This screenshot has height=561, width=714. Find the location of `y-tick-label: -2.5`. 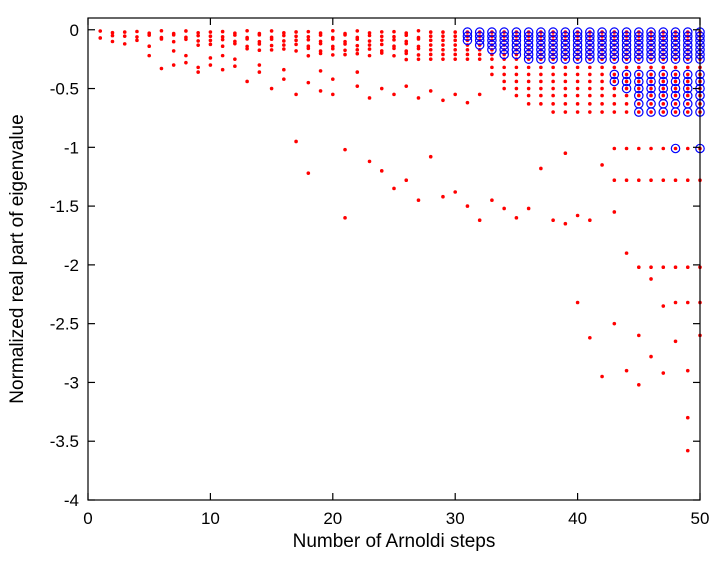

y-tick-label: -2.5 is located at coordinates (64, 324).